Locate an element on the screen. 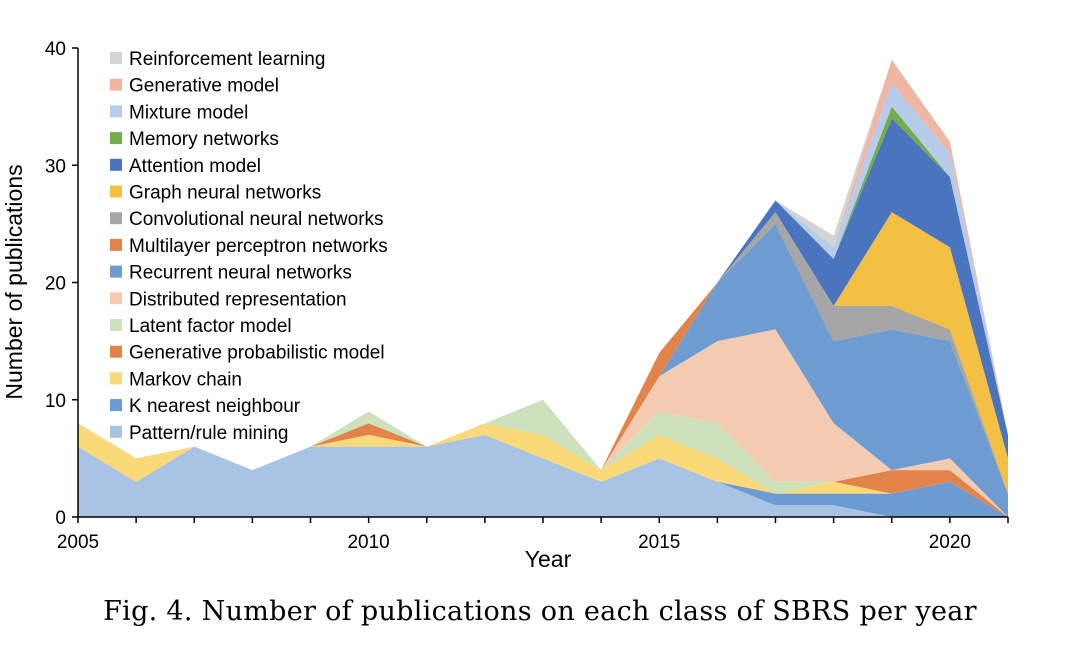 Image resolution: width=1080 pixels, height=657 pixels. legend-label: Graph neural networks is located at coordinates (225, 193).